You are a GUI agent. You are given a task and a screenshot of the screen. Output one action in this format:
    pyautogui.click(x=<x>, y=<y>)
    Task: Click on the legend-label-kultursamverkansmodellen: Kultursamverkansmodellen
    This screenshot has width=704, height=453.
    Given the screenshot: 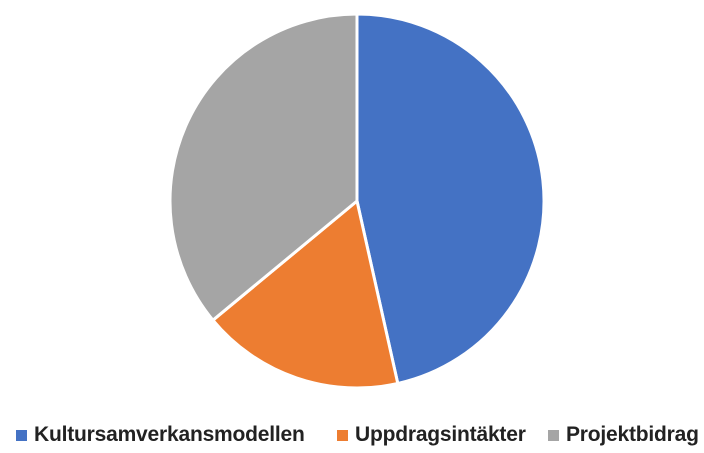 What is the action you would take?
    pyautogui.click(x=169, y=434)
    